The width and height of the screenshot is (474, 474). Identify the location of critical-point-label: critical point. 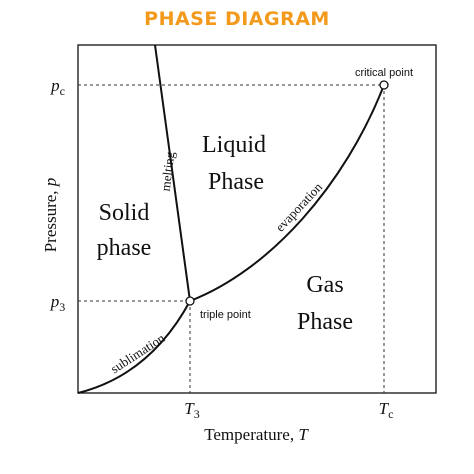
(384, 73).